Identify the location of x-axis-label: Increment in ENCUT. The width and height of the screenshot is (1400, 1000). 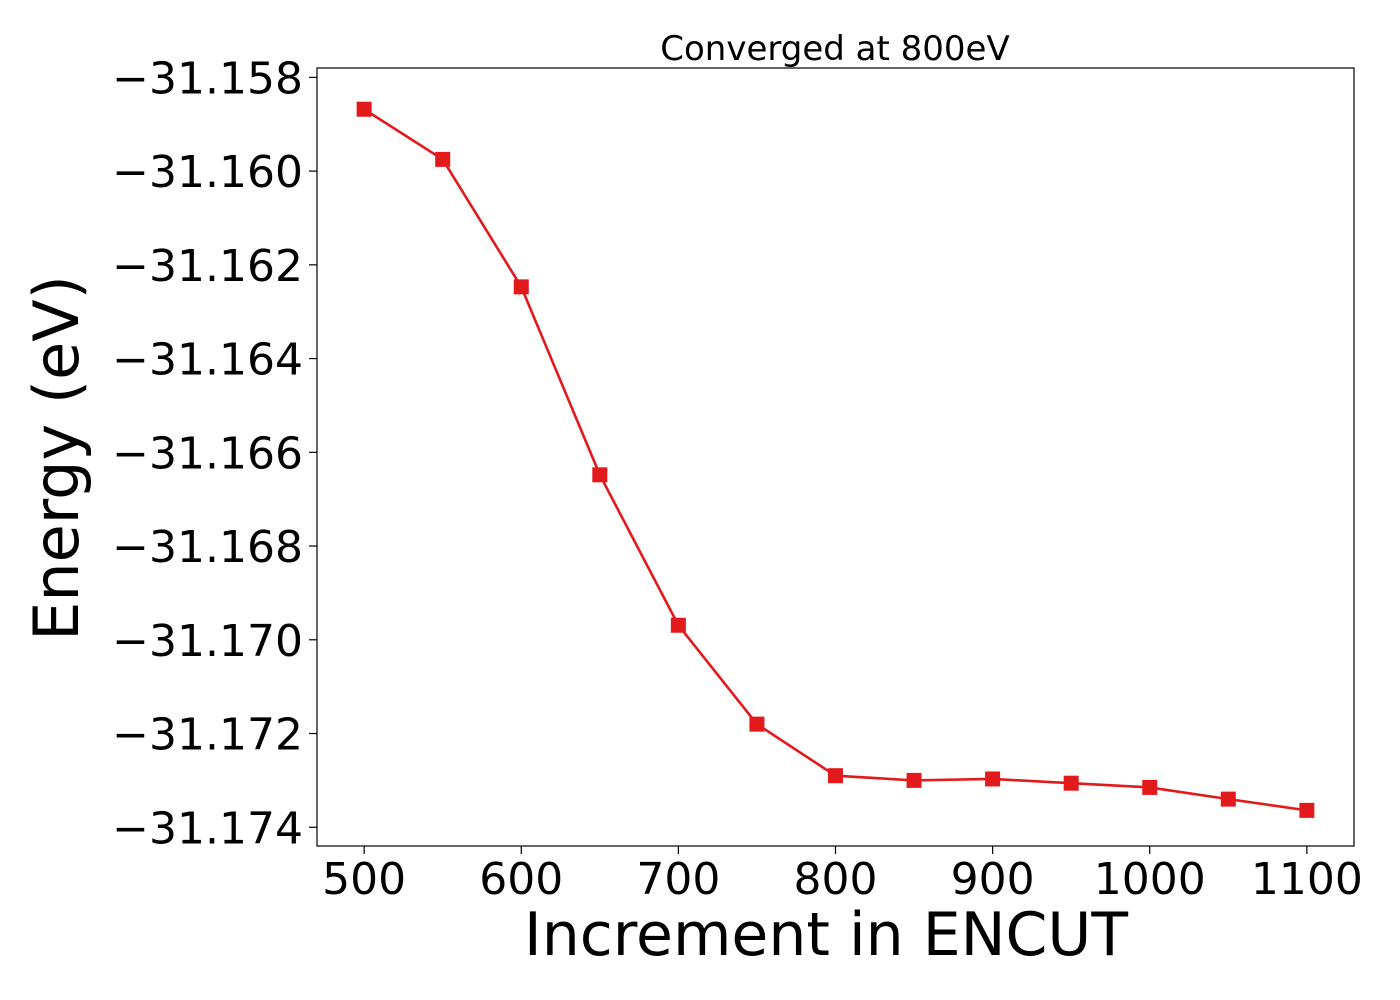
(826, 935).